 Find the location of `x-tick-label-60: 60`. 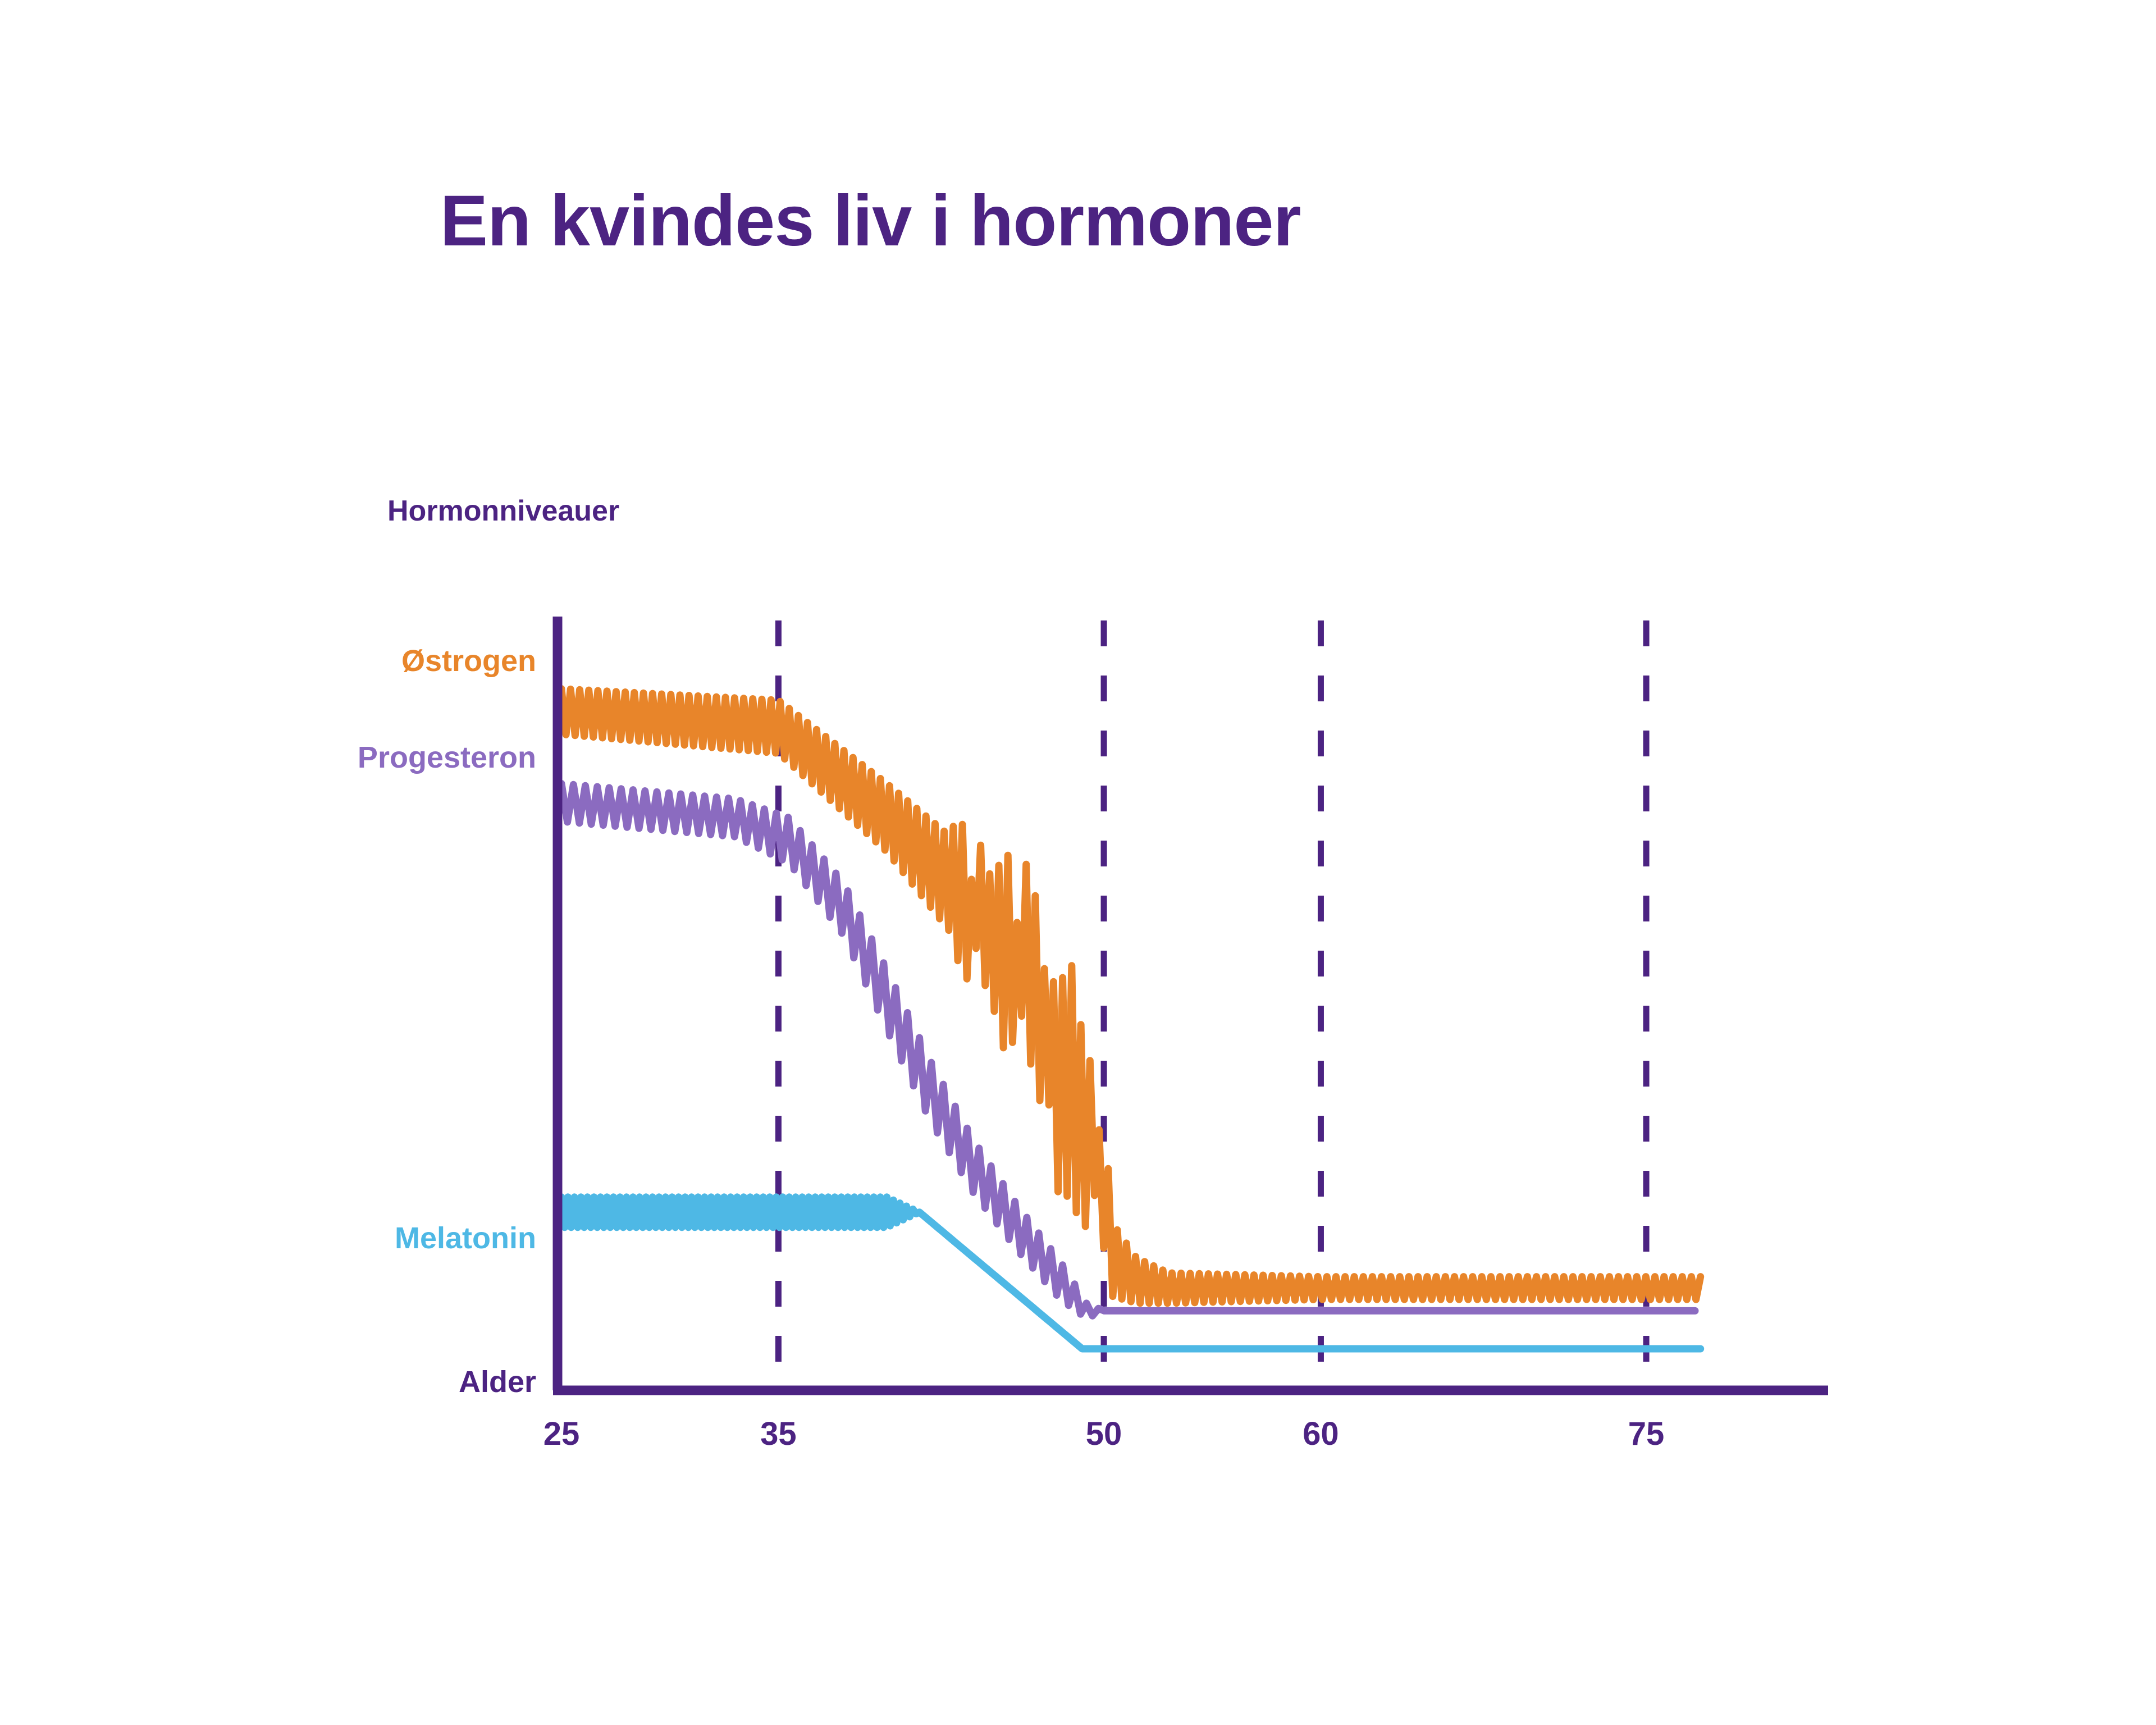

x-tick-label-60: 60 is located at coordinates (1321, 1434).